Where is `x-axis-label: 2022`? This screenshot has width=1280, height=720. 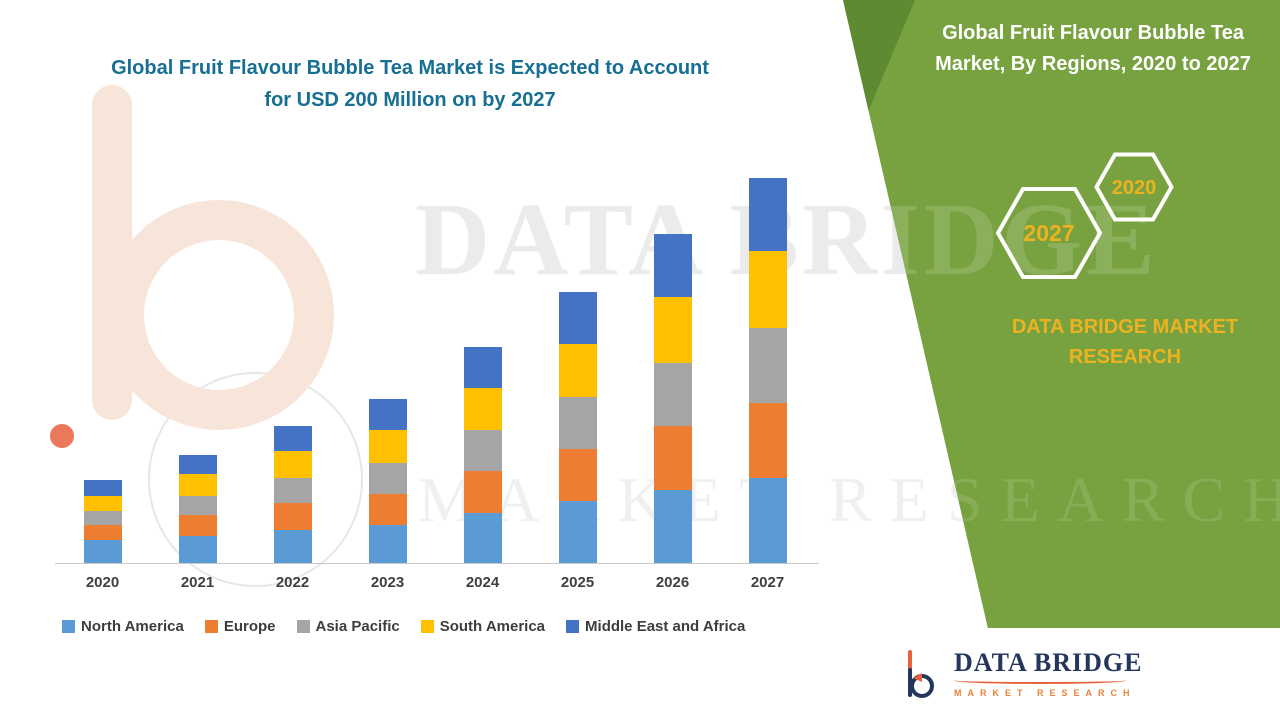
x-axis-label: 2022 is located at coordinates (292, 582).